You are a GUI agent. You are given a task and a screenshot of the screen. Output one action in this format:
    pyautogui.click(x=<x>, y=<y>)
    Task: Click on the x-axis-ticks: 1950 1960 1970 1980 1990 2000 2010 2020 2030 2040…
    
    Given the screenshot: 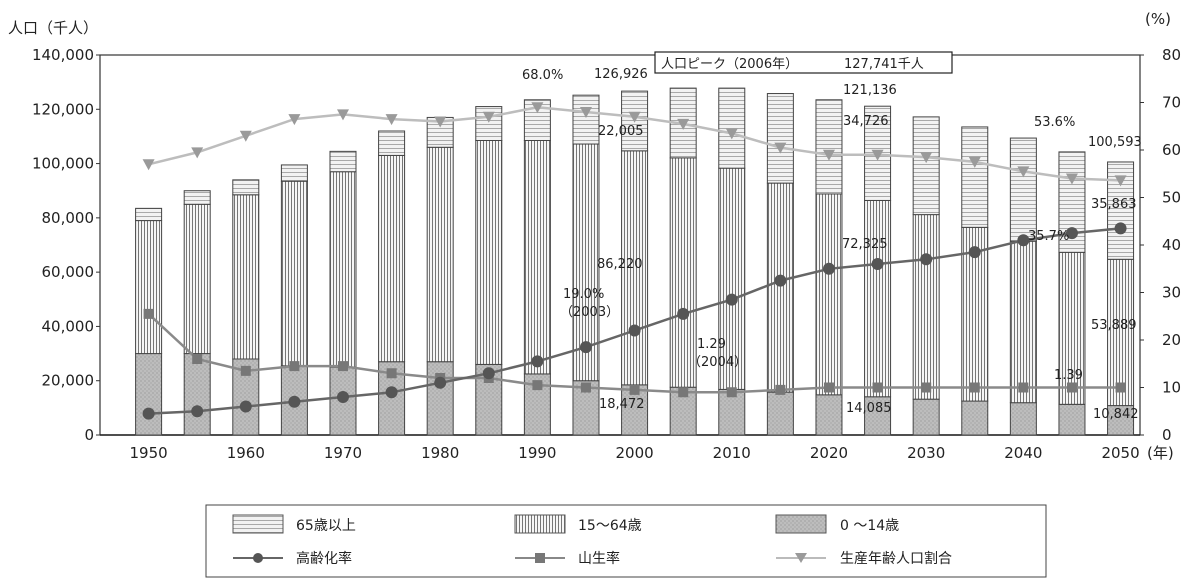 What is the action you would take?
    pyautogui.click(x=635, y=453)
    